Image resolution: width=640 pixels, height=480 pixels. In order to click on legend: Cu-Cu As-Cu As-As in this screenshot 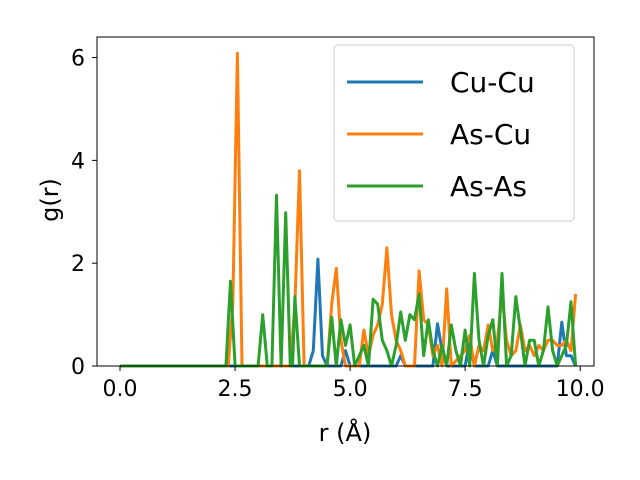, I will do `click(454, 133)`.